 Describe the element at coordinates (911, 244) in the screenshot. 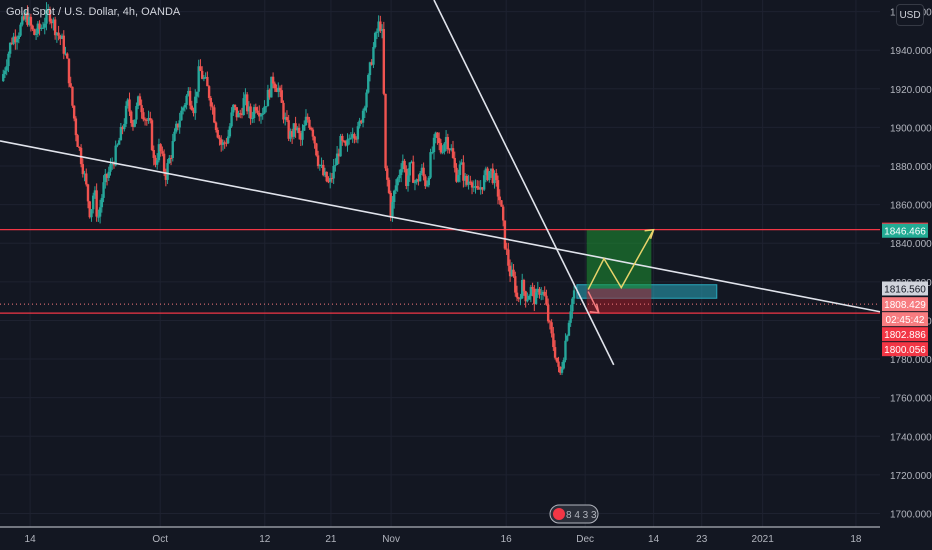

I see `price-tick: 1840.000` at that location.